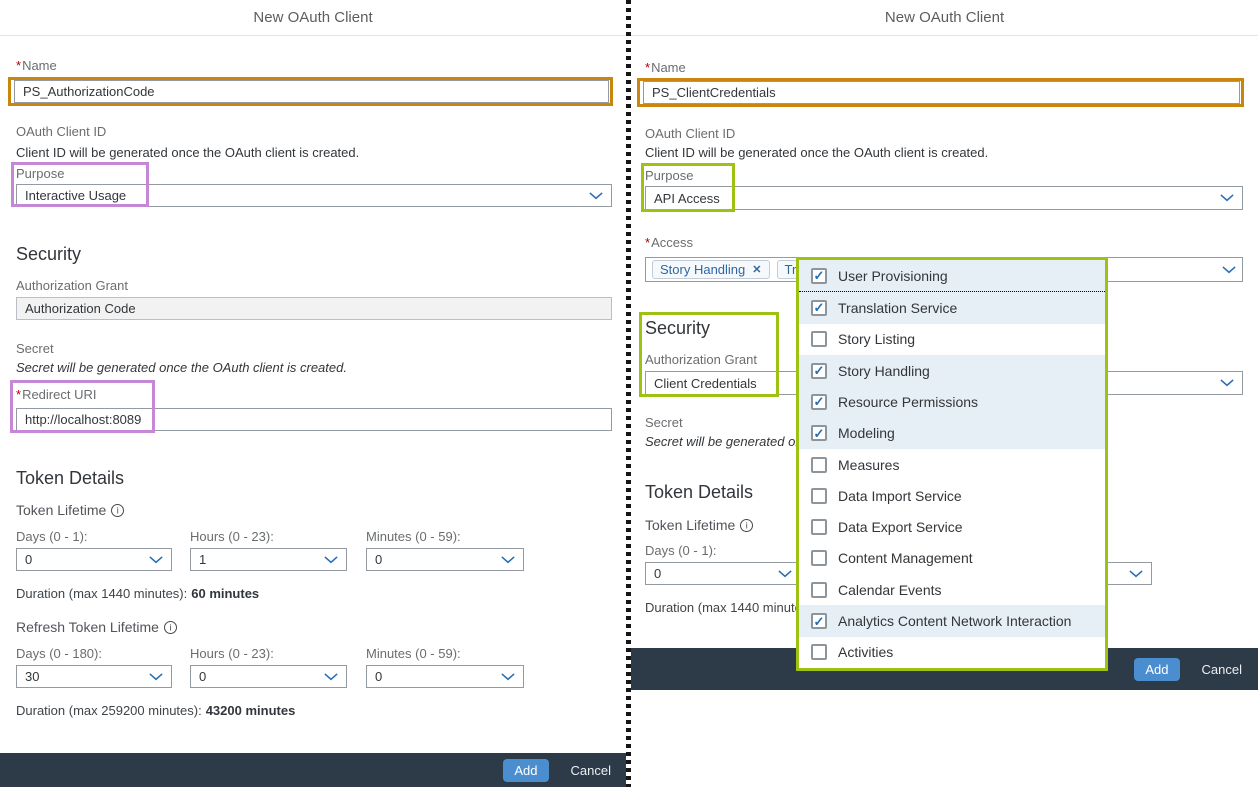 Image resolution: width=1258 pixels, height=787 pixels. I want to click on dialog-header: New OAuth Client, so click(944, 18).